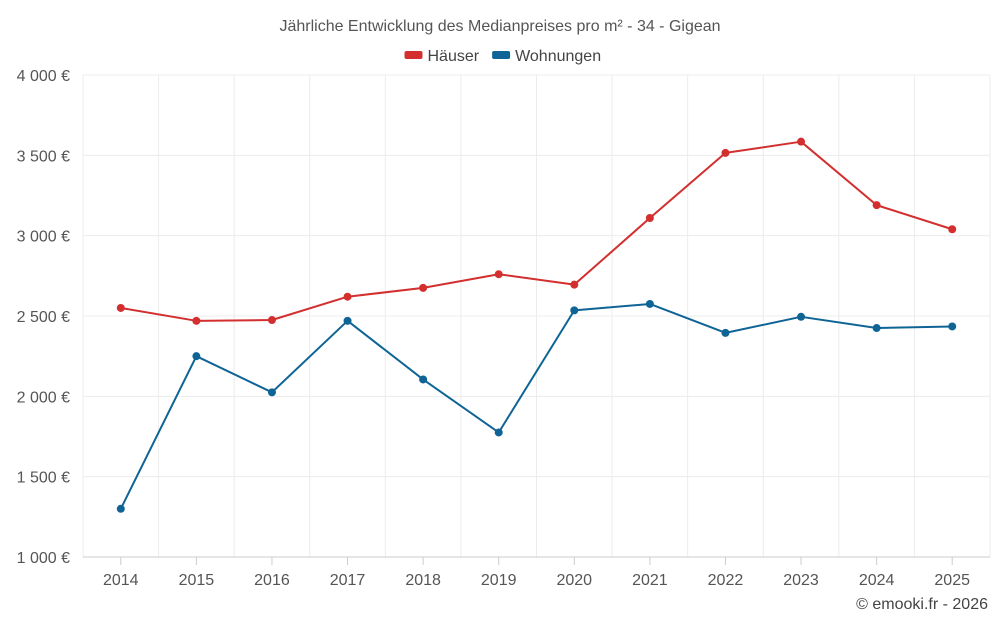 The image size is (1000, 625). Describe the element at coordinates (922, 604) in the screenshot. I see `credit-text: © emooki.fr - 2026` at that location.